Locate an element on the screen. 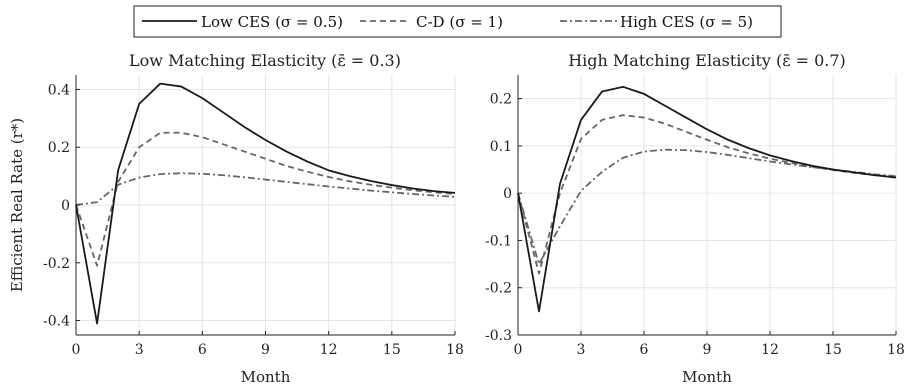 The image size is (906, 385). series-line-high-ces is located at coordinates (265, 189).